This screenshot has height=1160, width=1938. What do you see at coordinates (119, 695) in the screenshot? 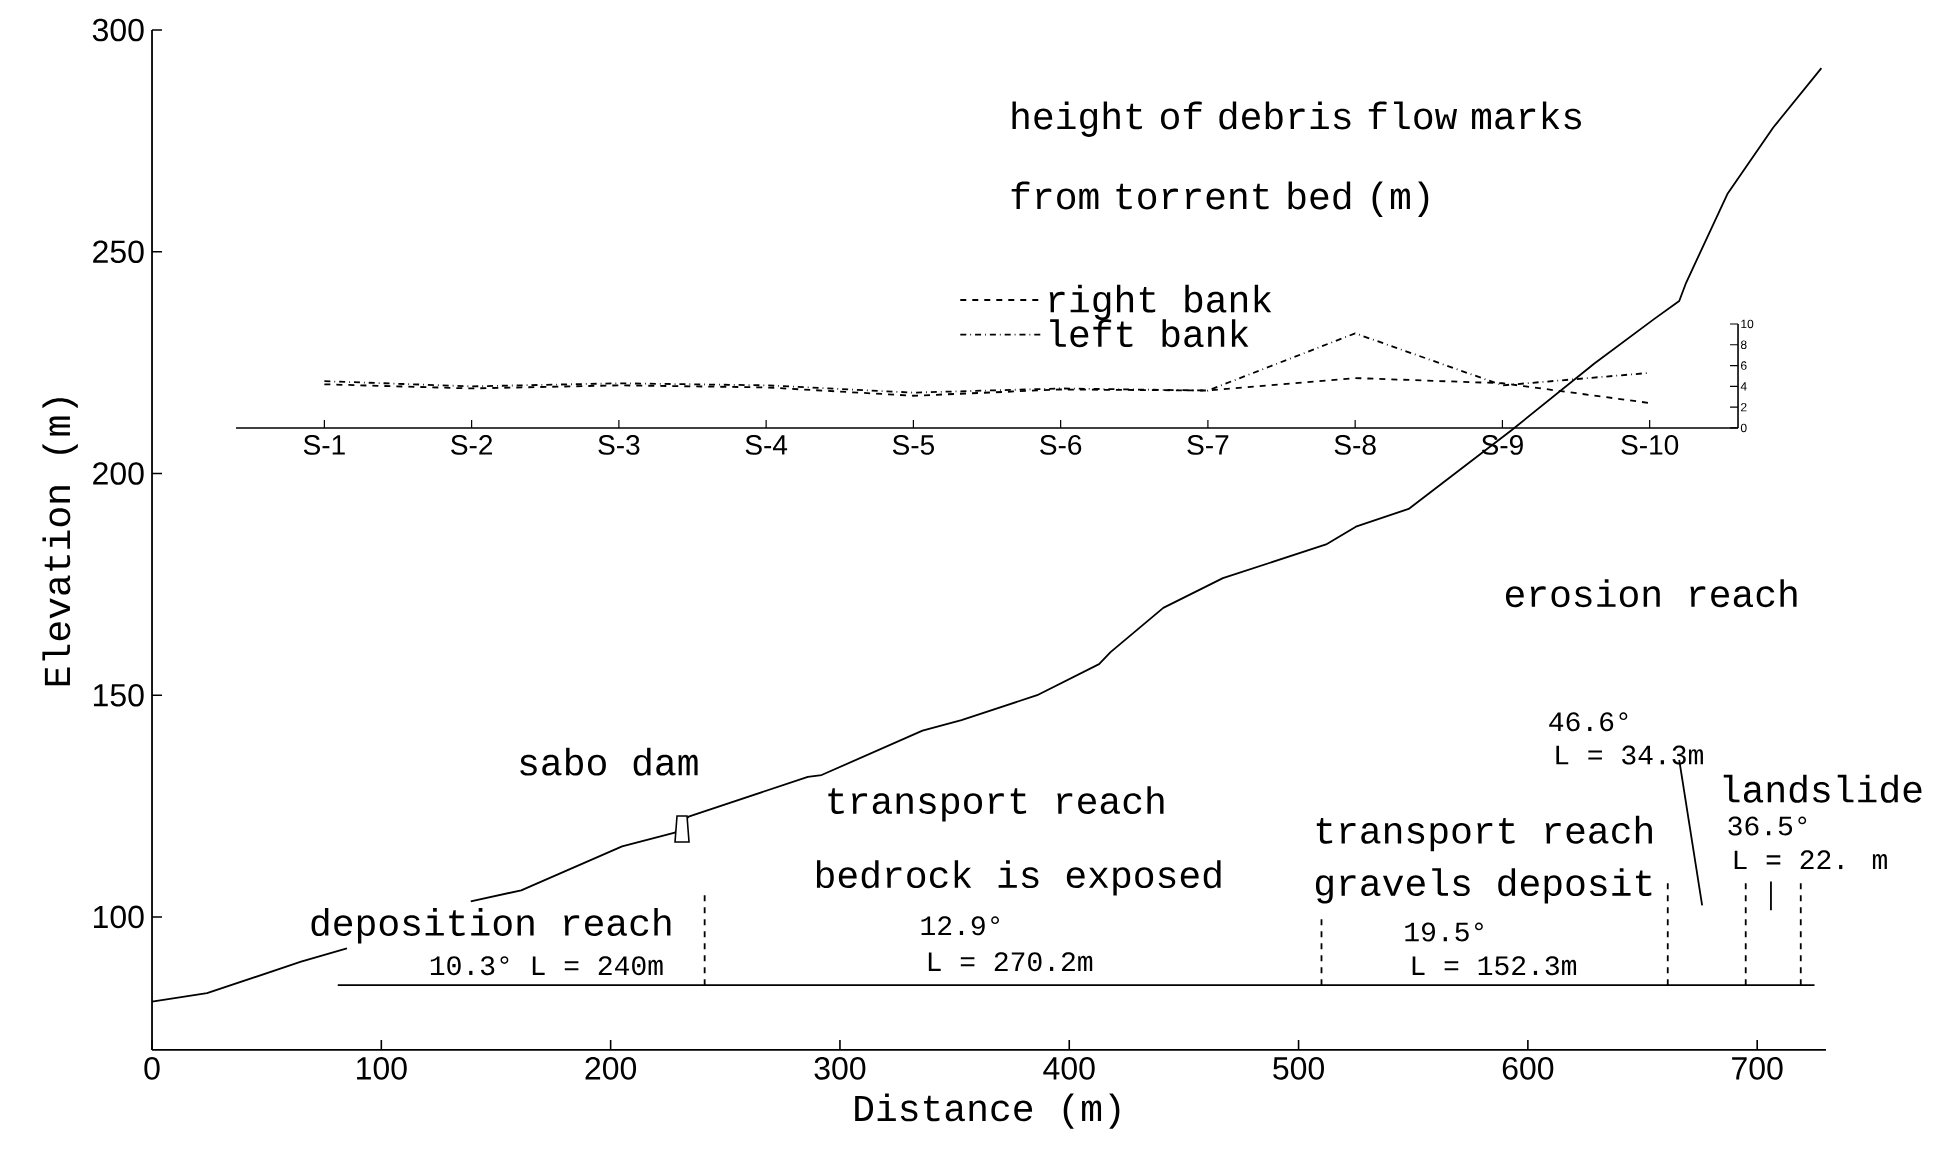
I see `y-tick-label: 150` at bounding box center [119, 695].